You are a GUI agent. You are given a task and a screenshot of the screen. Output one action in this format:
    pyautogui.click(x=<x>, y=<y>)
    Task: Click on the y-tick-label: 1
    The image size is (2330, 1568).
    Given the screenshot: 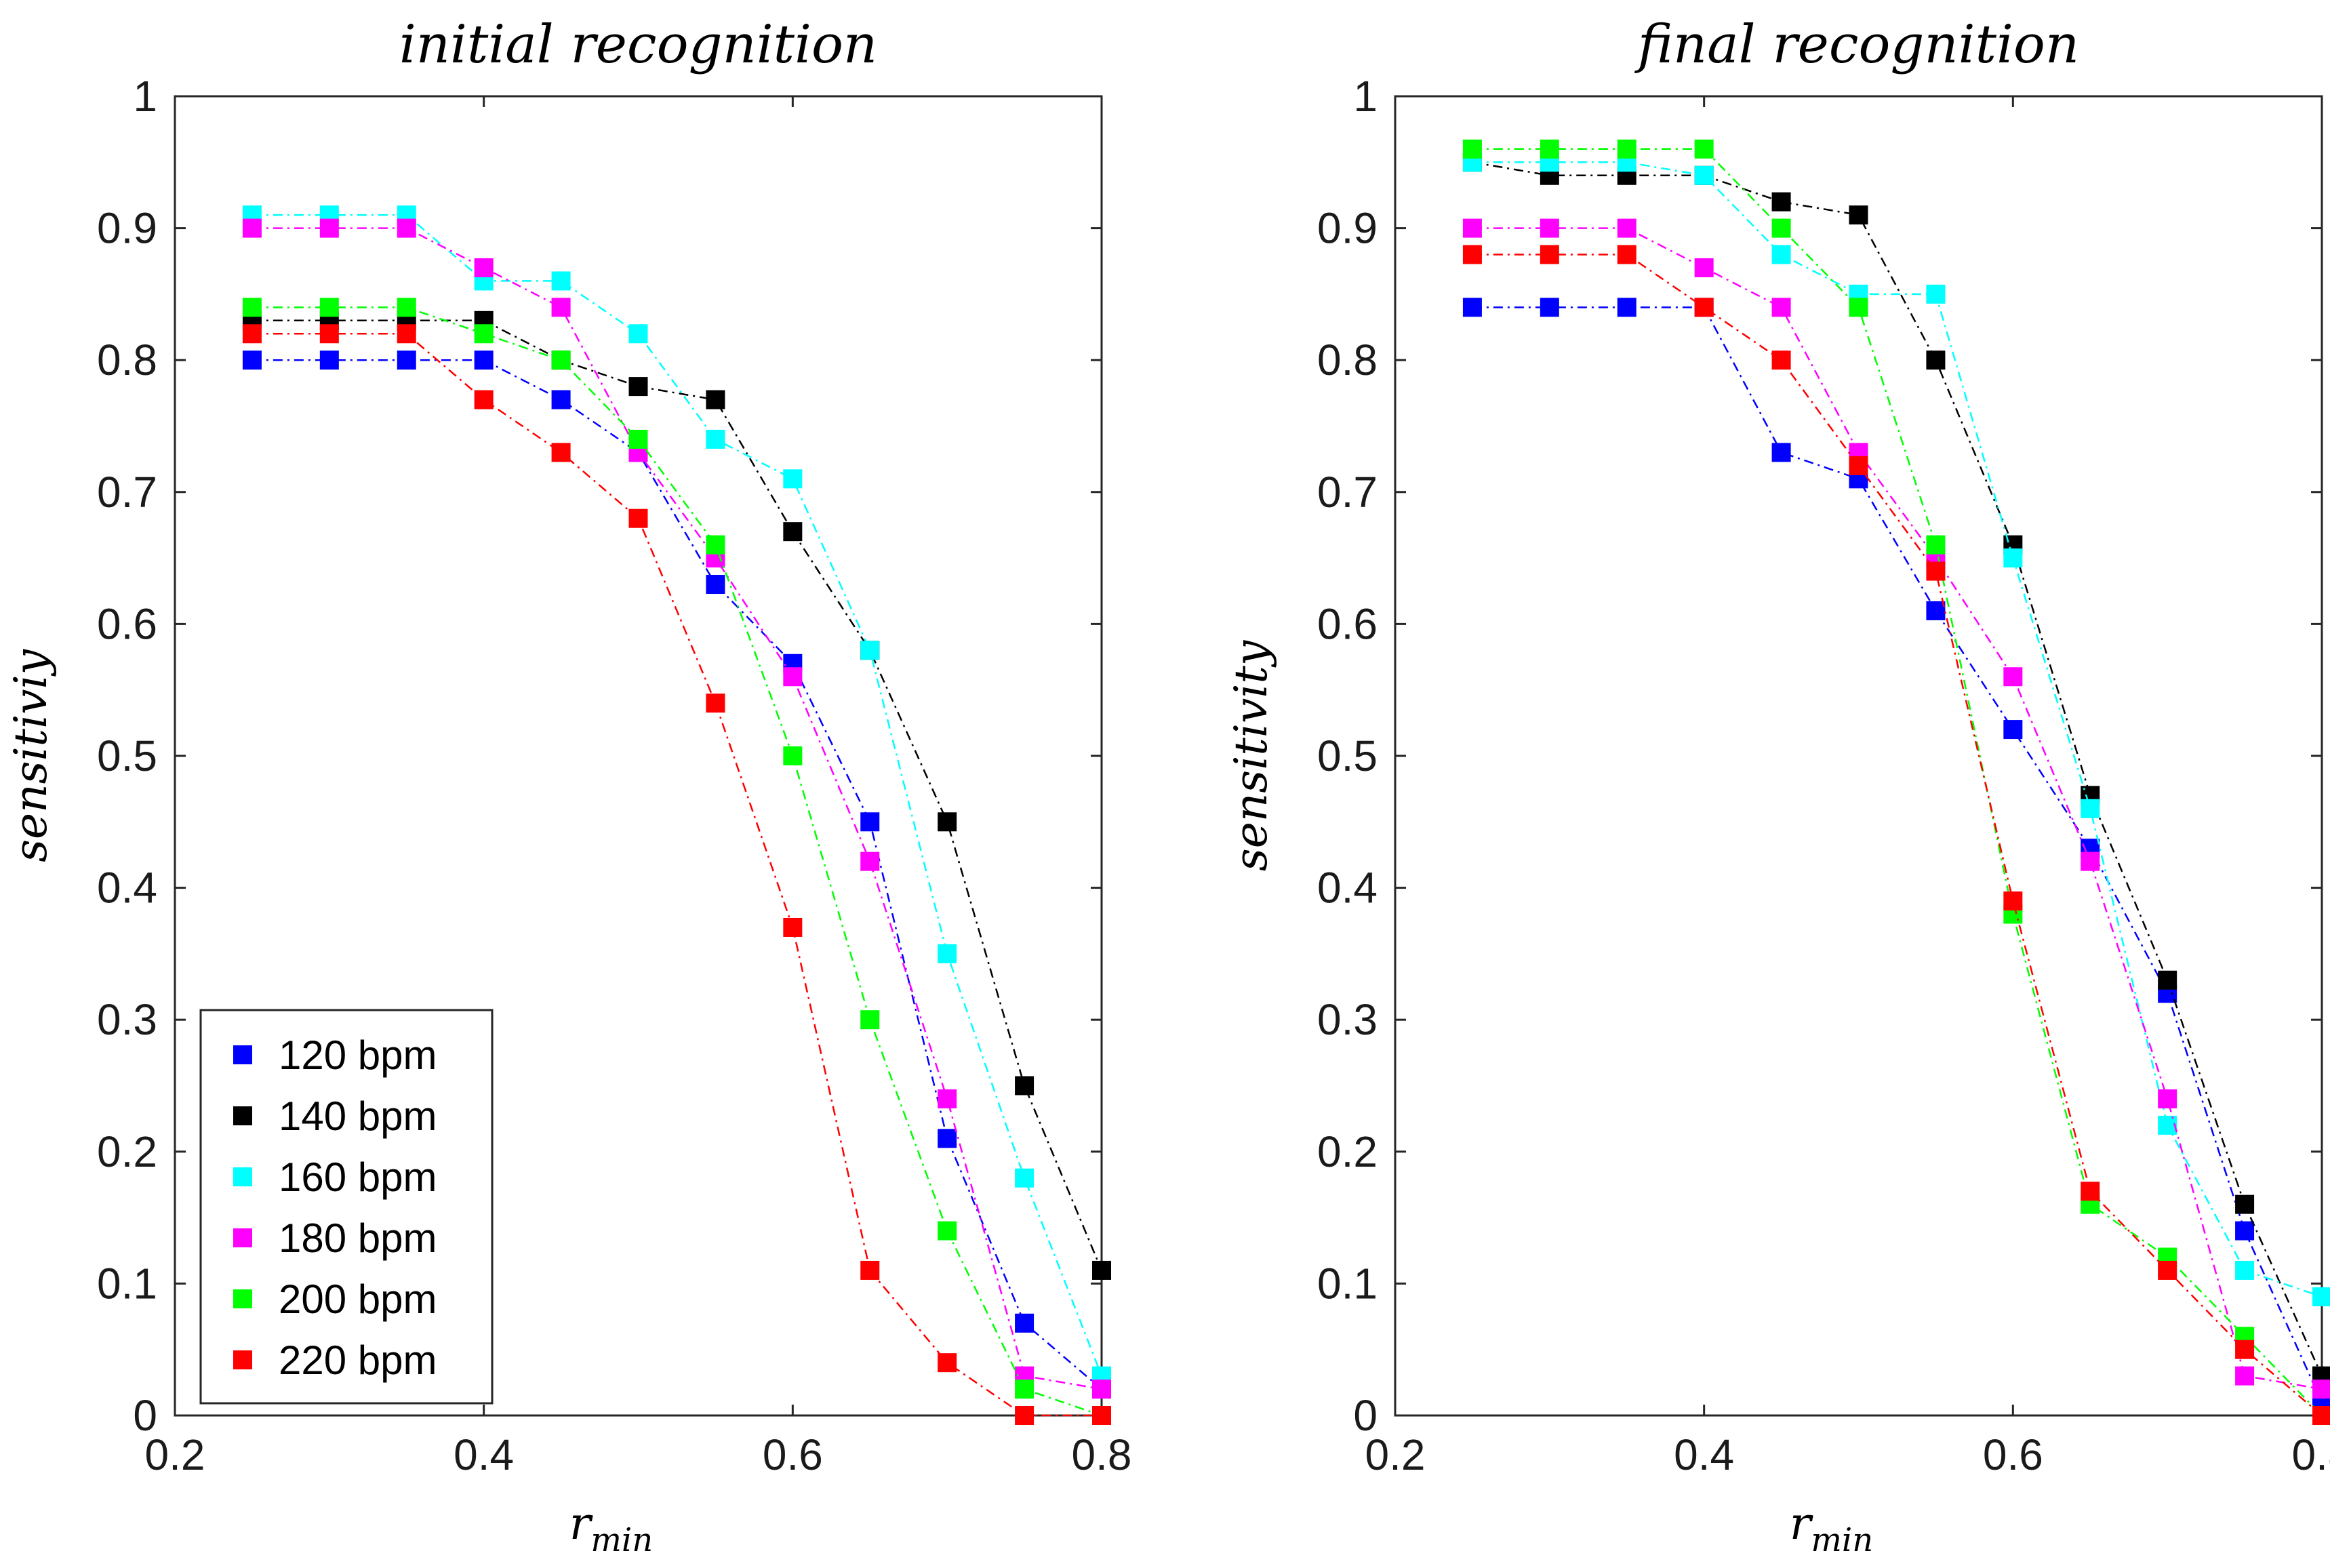 What is the action you would take?
    pyautogui.click(x=1365, y=97)
    